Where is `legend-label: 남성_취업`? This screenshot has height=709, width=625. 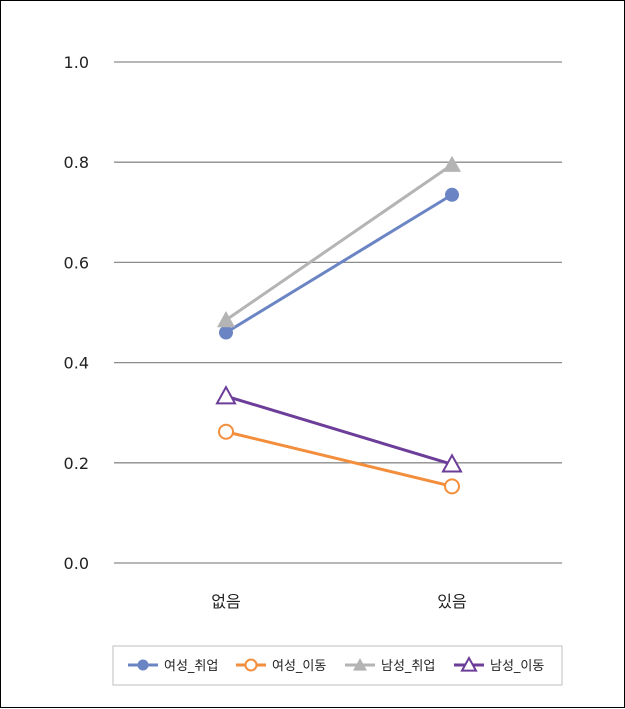
legend-label: 남성_취업 is located at coordinates (408, 666).